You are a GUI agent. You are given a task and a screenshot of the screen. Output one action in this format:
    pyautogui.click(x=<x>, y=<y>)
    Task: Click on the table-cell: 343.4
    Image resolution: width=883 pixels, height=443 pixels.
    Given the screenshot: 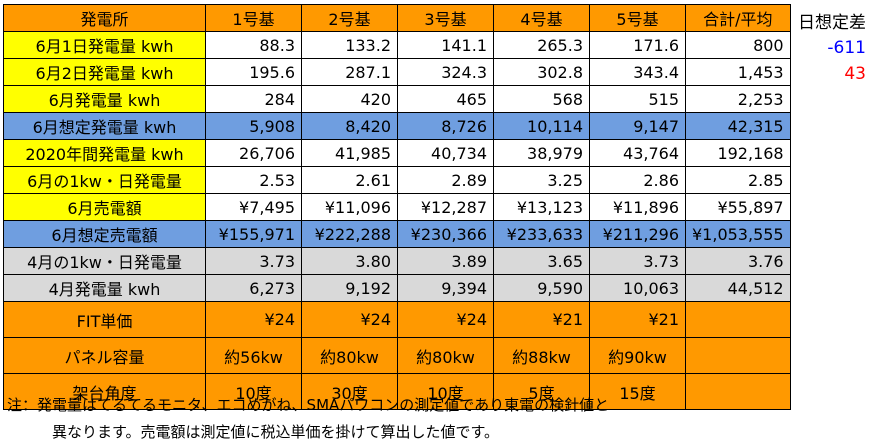 What is the action you would take?
    pyautogui.click(x=637, y=72)
    